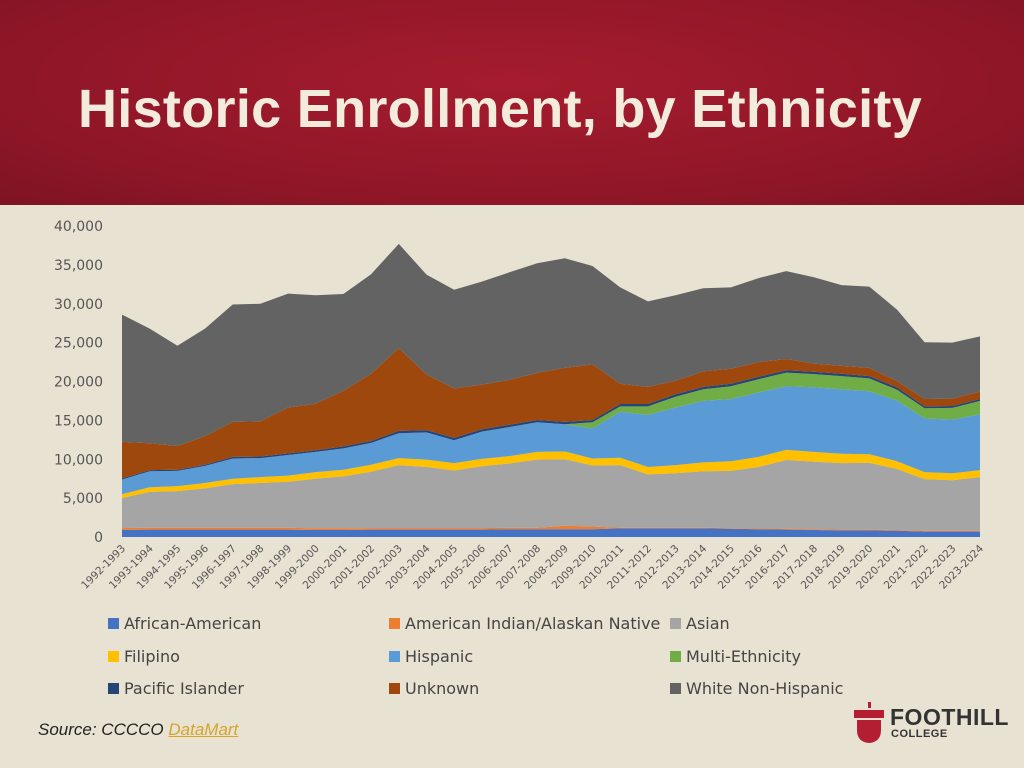 The image size is (1024, 768). What do you see at coordinates (439, 656) in the screenshot?
I see `legend-label: Hispanic` at bounding box center [439, 656].